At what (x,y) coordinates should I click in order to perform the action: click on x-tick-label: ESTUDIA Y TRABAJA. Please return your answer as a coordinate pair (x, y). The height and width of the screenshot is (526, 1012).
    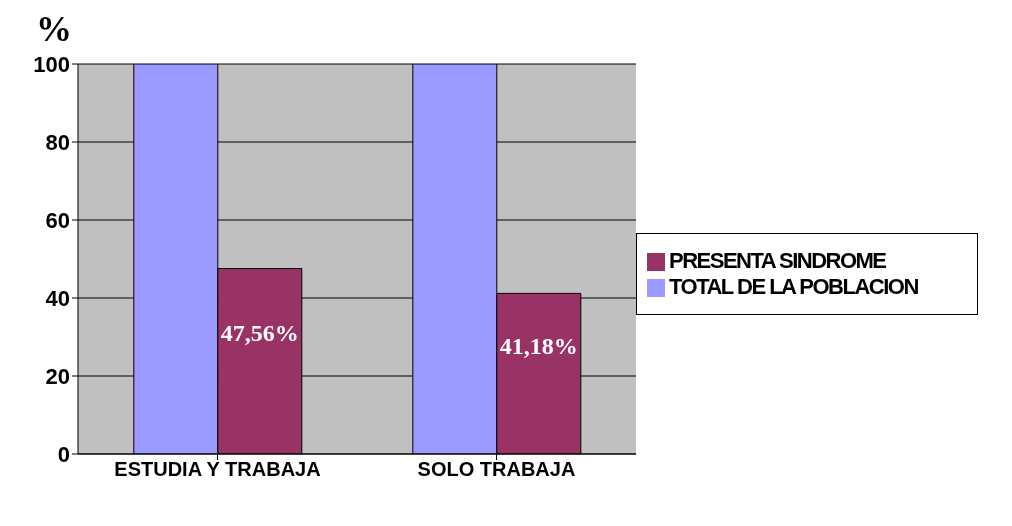
    Looking at the image, I should click on (217, 469).